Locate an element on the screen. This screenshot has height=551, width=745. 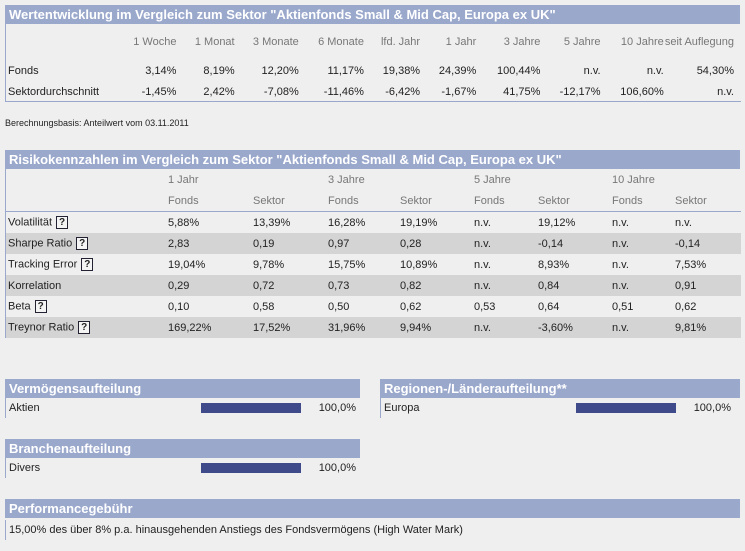
cell-value: 100,44% is located at coordinates (518, 70).